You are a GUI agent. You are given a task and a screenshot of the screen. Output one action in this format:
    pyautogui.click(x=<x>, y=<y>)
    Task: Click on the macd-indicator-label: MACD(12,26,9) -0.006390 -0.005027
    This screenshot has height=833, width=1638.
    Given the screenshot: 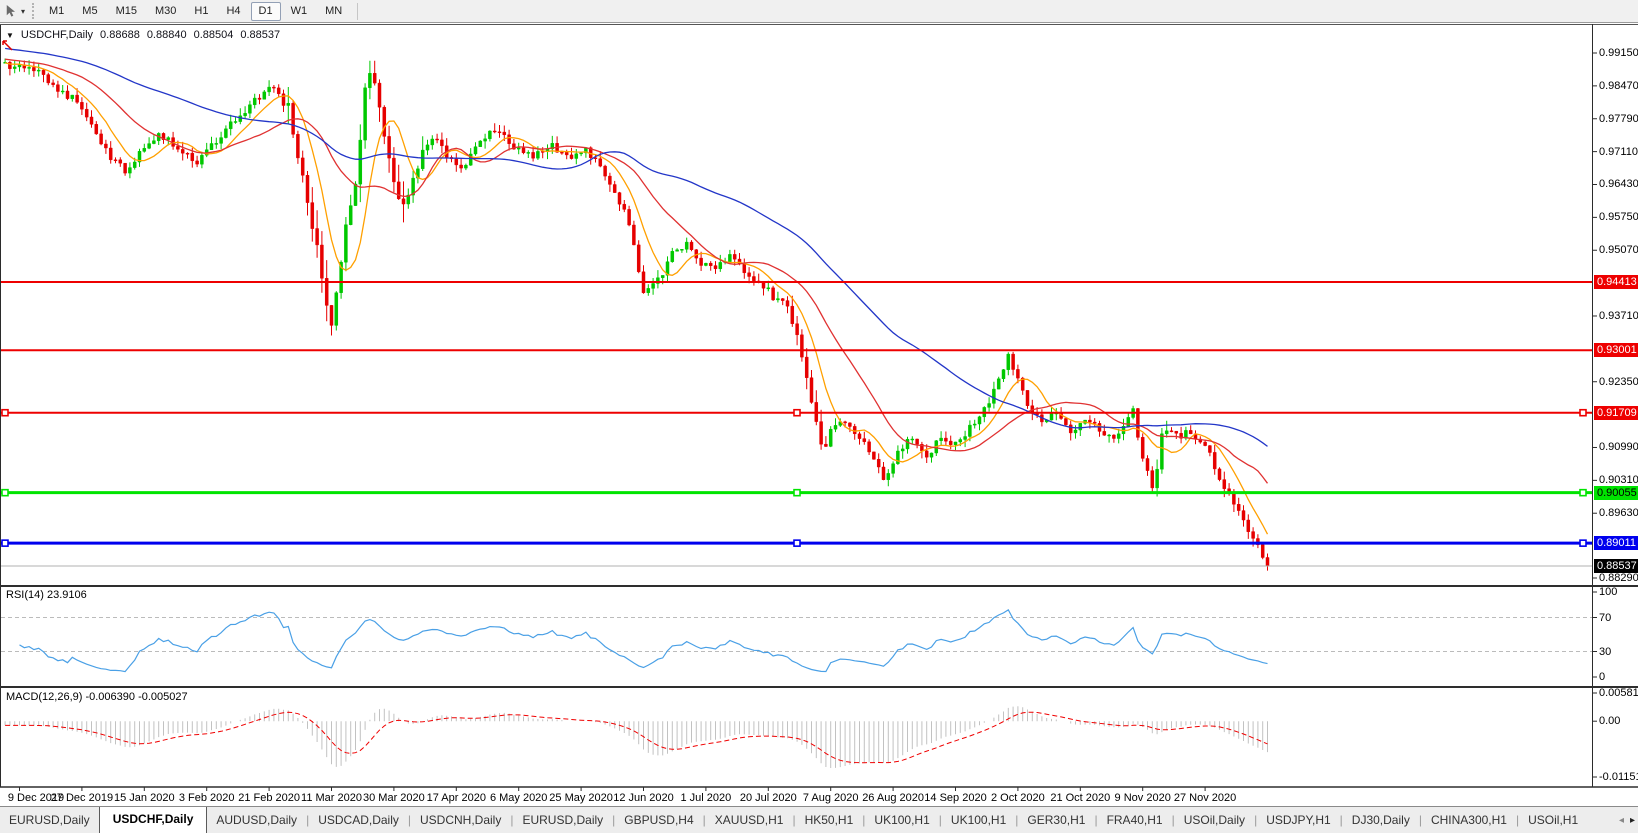 What is the action you would take?
    pyautogui.click(x=97, y=697)
    